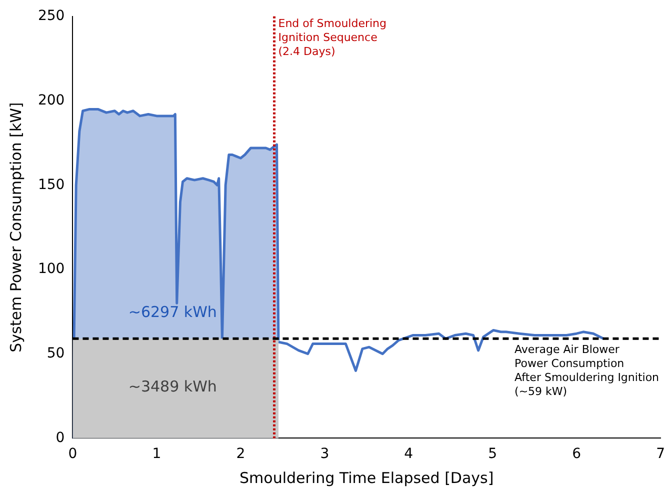  I want to click on x-tick-label: 1, so click(157, 454).